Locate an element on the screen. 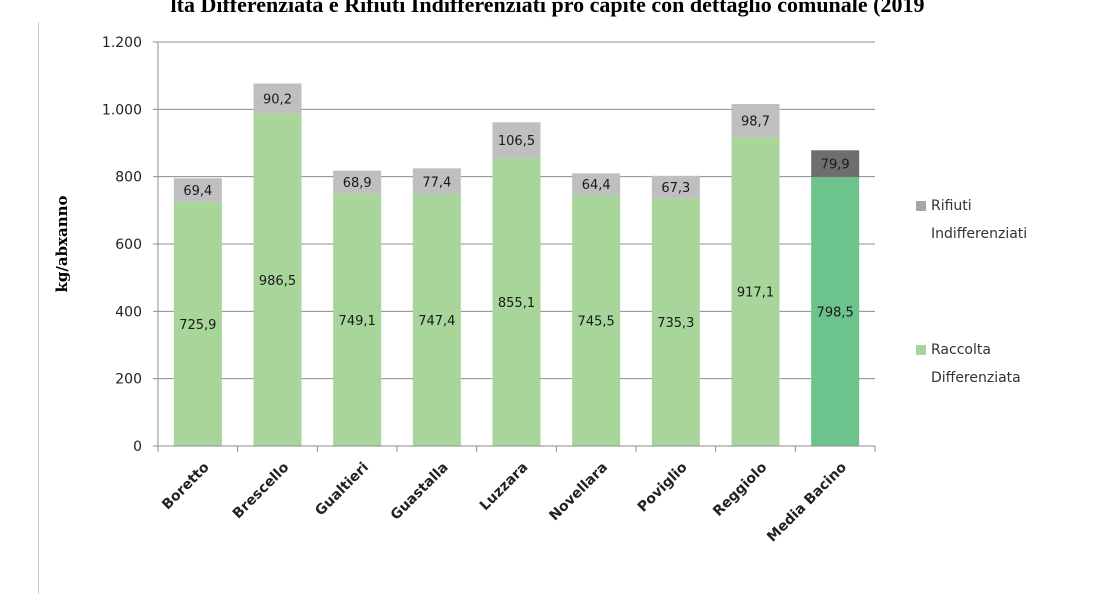 This screenshot has height=594, width=1095. x-tick-label: Reggiolo is located at coordinates (740, 489).